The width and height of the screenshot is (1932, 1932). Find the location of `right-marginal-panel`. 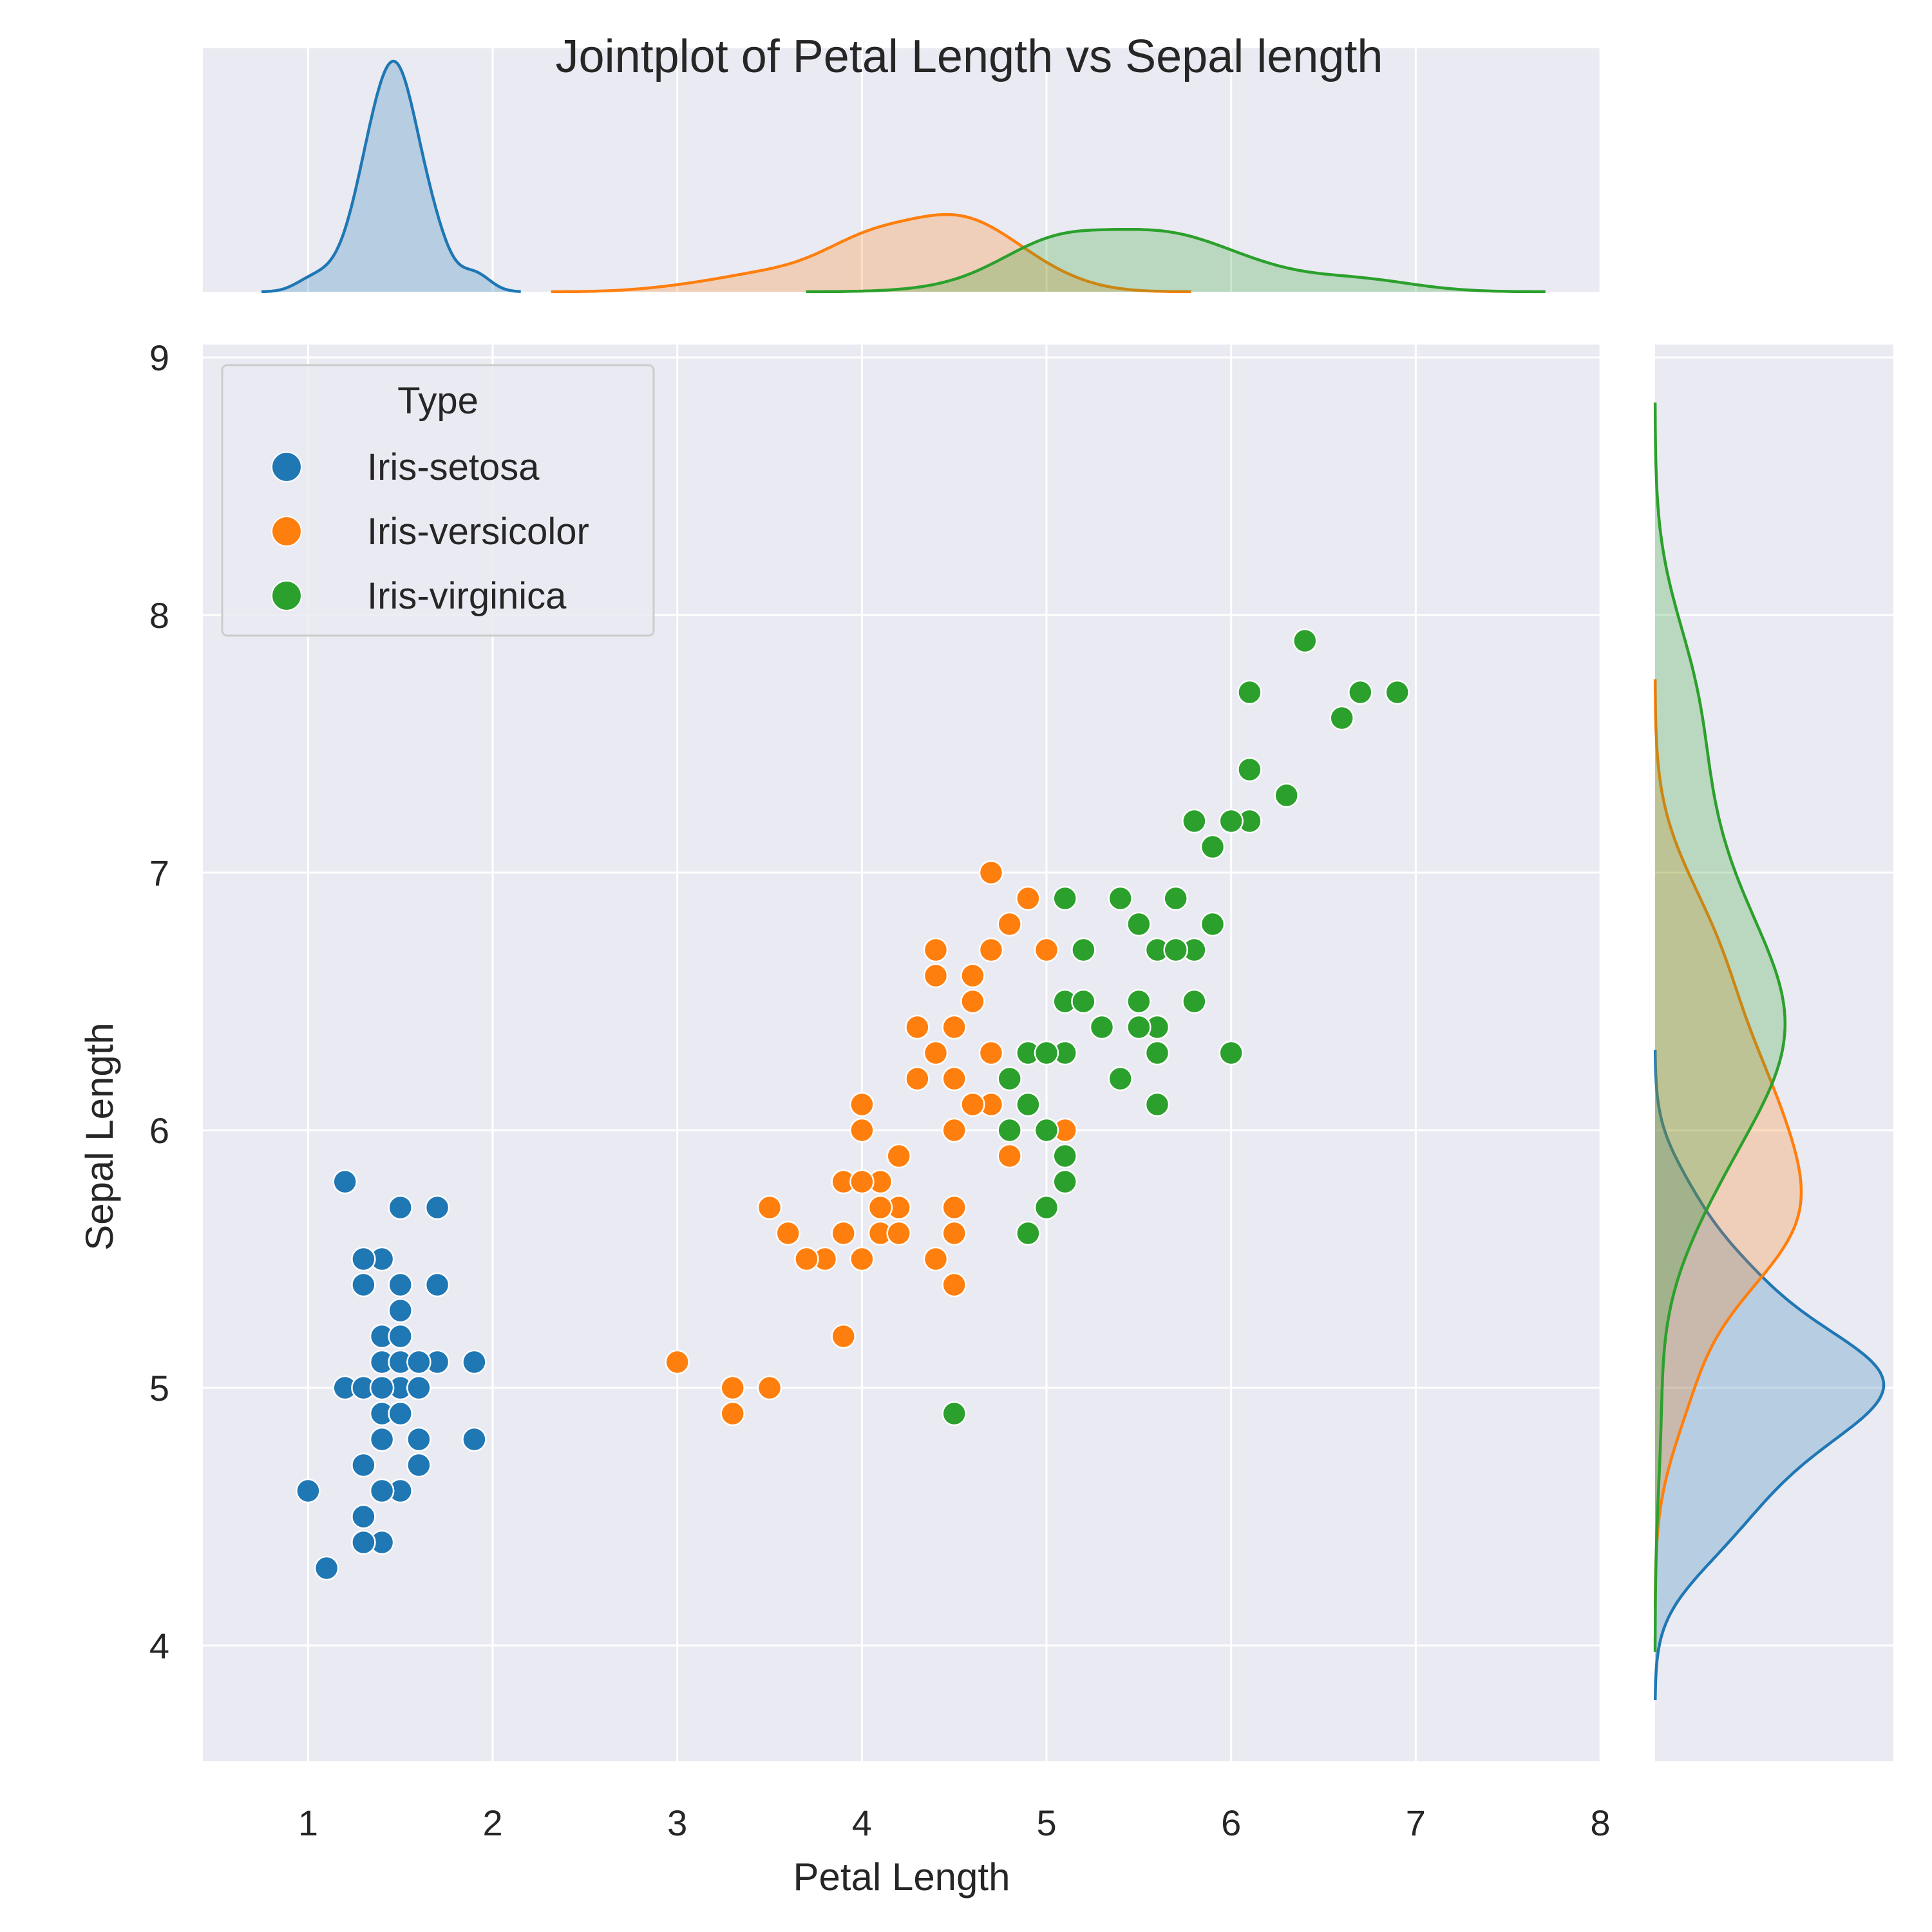

right-marginal-panel is located at coordinates (1773, 1053).